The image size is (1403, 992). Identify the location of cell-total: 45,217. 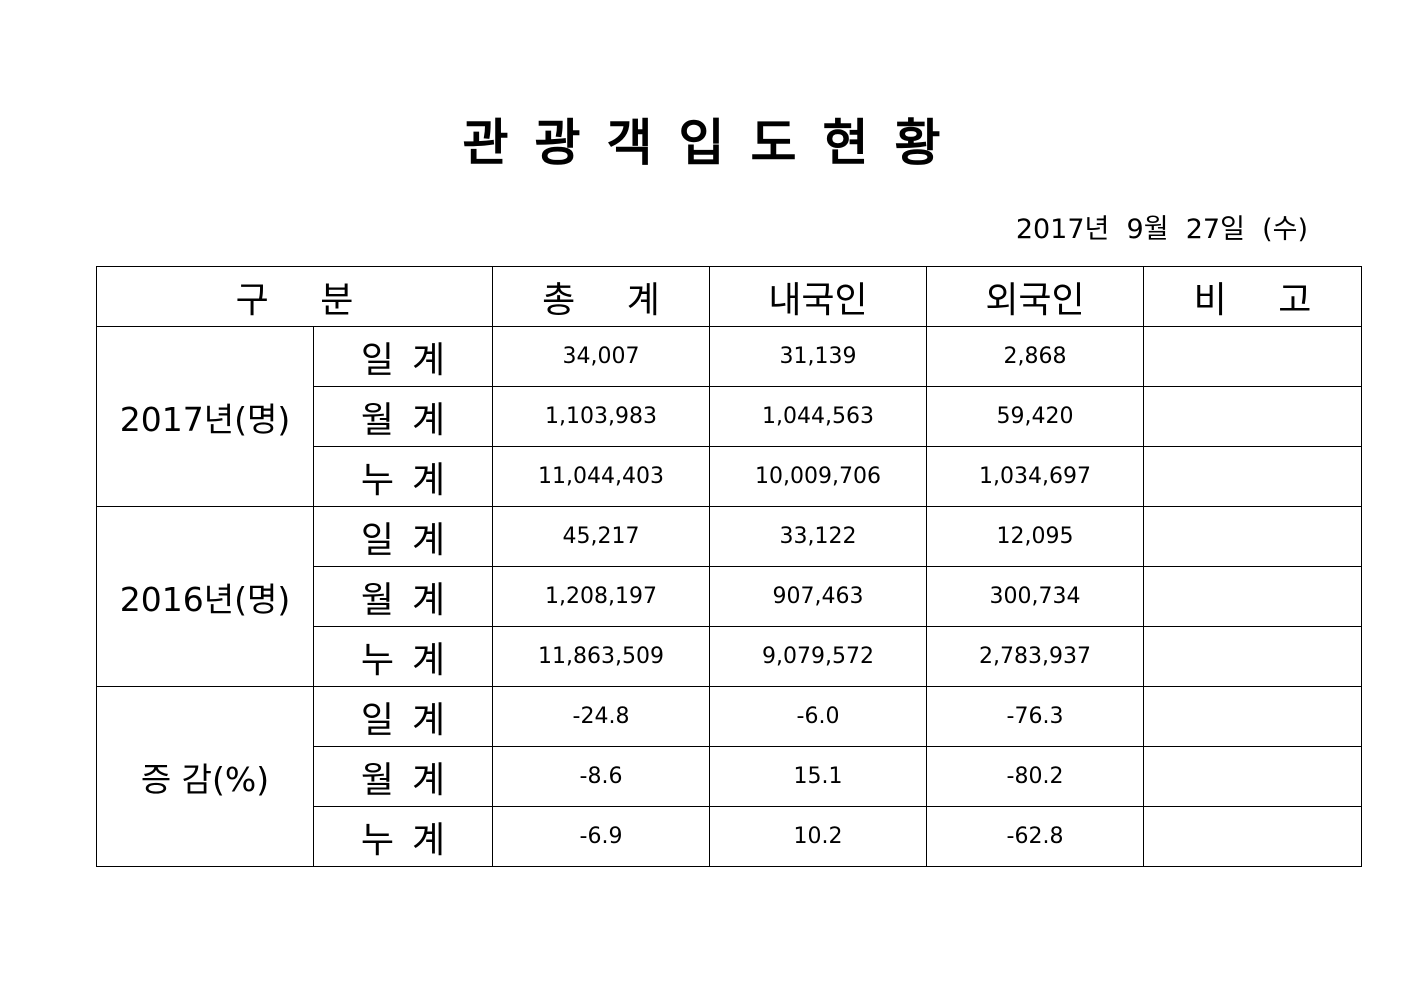
(601, 536).